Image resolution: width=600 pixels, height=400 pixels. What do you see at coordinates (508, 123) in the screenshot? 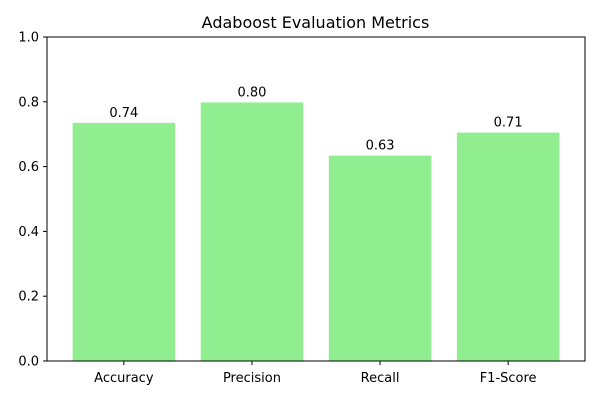
I see `data-label-f1-score: 0.71` at bounding box center [508, 123].